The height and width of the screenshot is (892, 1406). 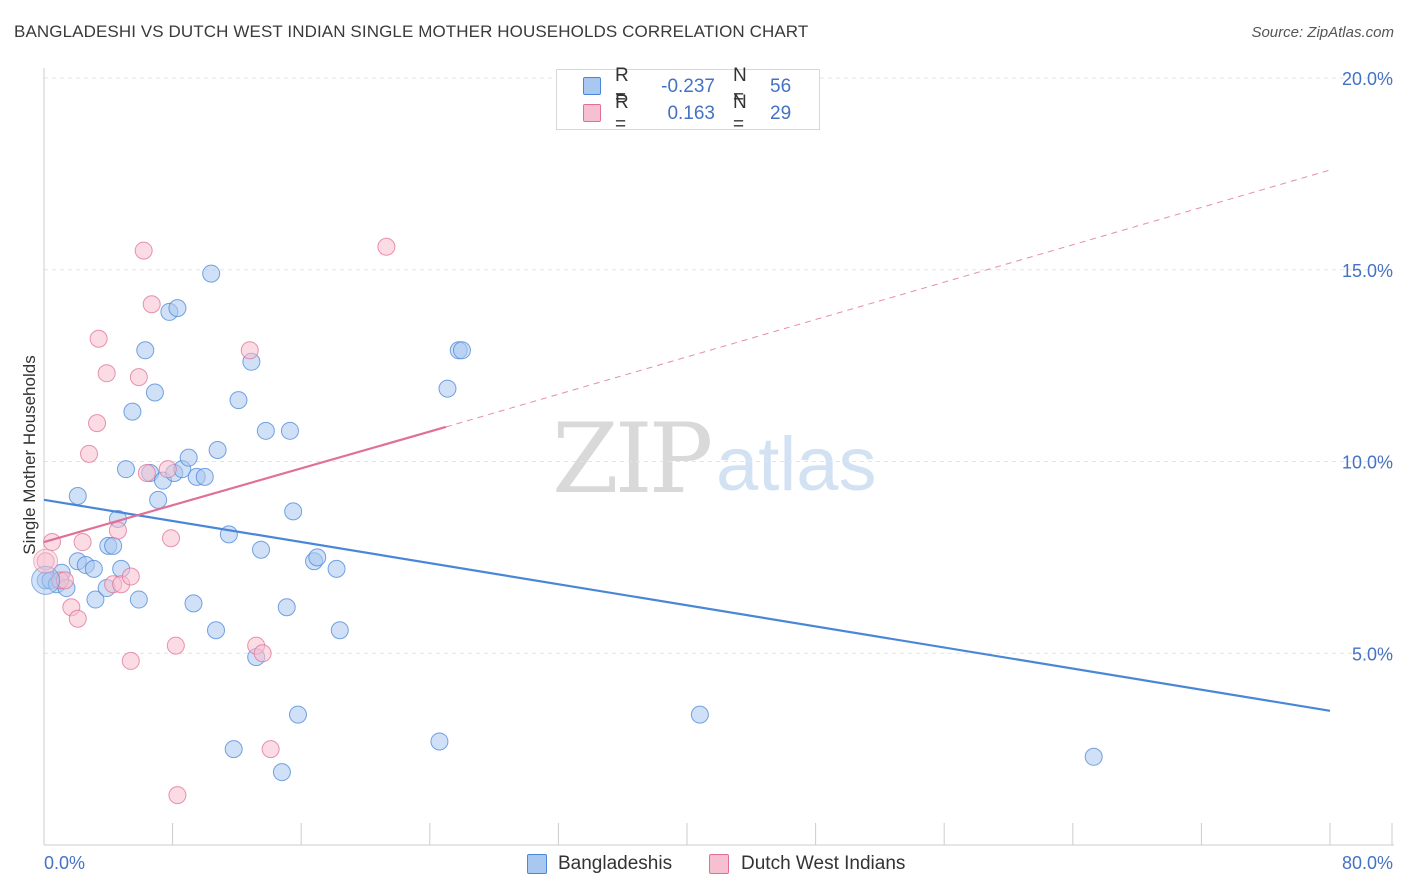 What do you see at coordinates (537, 864) in the screenshot?
I see `bottom-legend-swatch-blue` at bounding box center [537, 864].